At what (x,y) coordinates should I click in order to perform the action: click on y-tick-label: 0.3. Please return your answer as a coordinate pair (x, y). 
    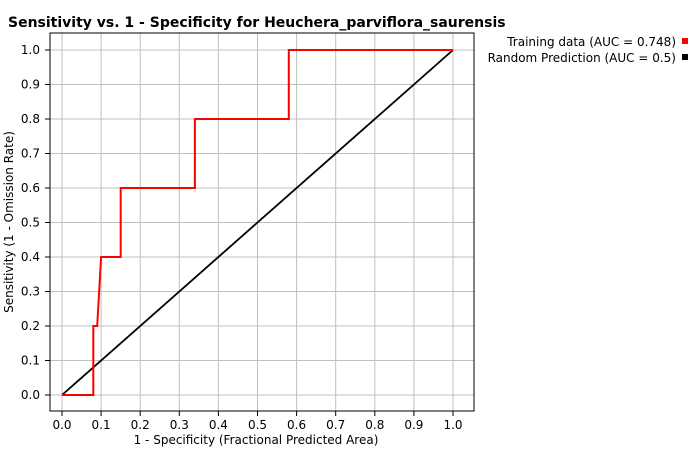
    Looking at the image, I should click on (30, 292).